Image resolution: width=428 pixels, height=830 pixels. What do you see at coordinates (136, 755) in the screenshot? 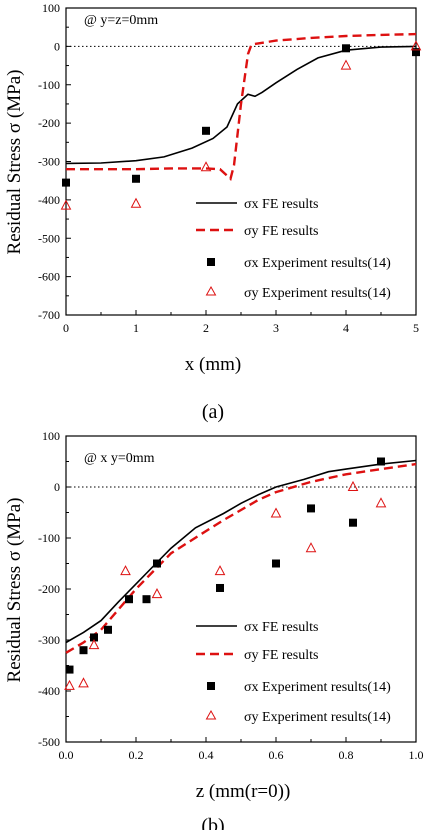
I see `x-tick-label: 0.2` at bounding box center [136, 755].